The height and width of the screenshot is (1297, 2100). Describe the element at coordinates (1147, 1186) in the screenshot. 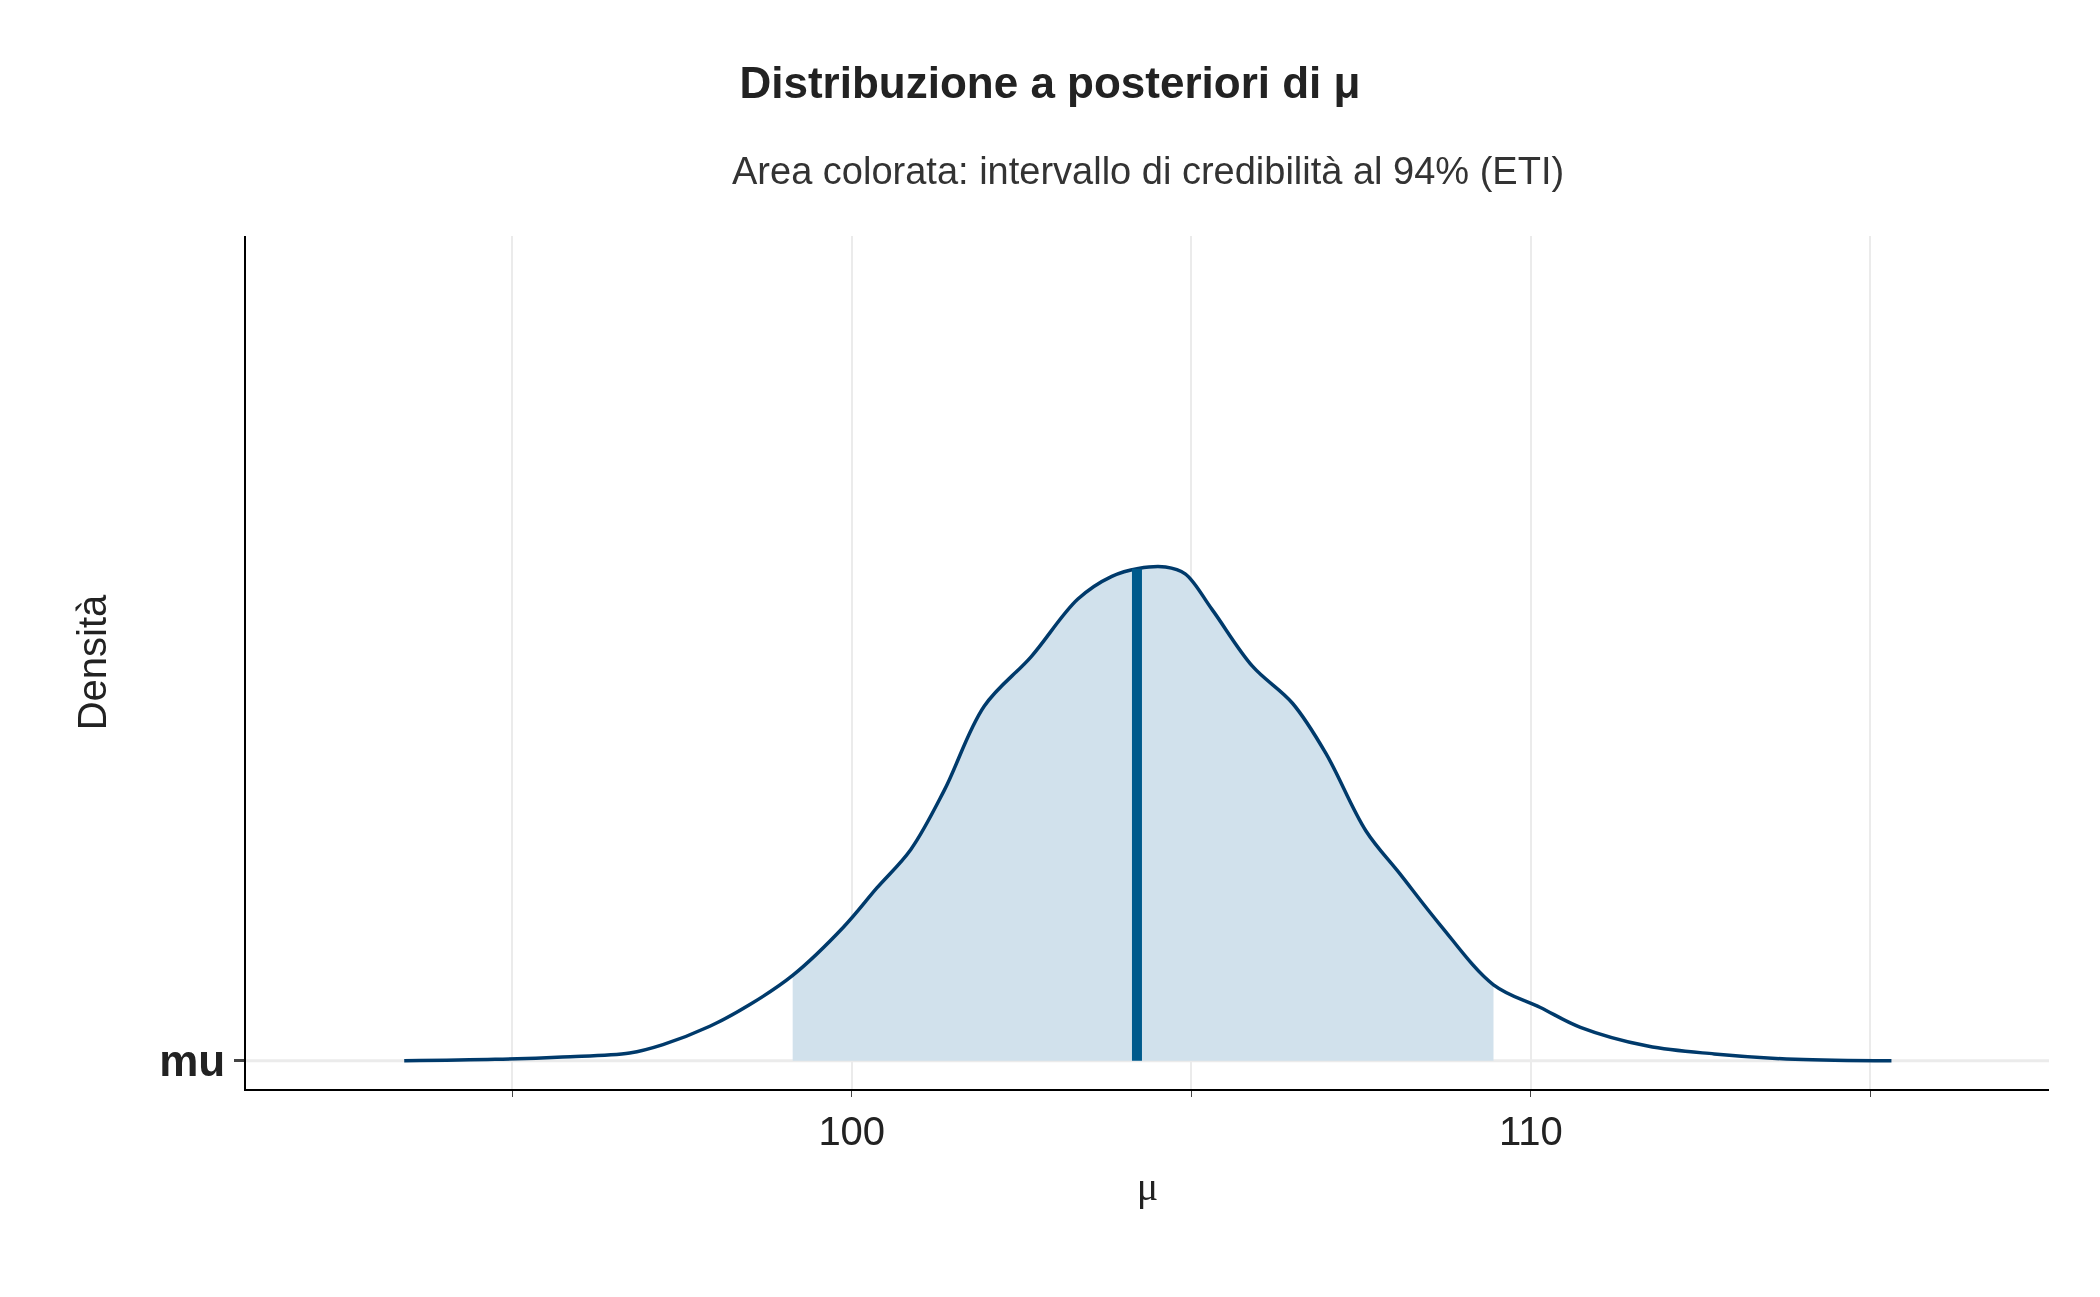

I see `x-axis-title: μ` at that location.